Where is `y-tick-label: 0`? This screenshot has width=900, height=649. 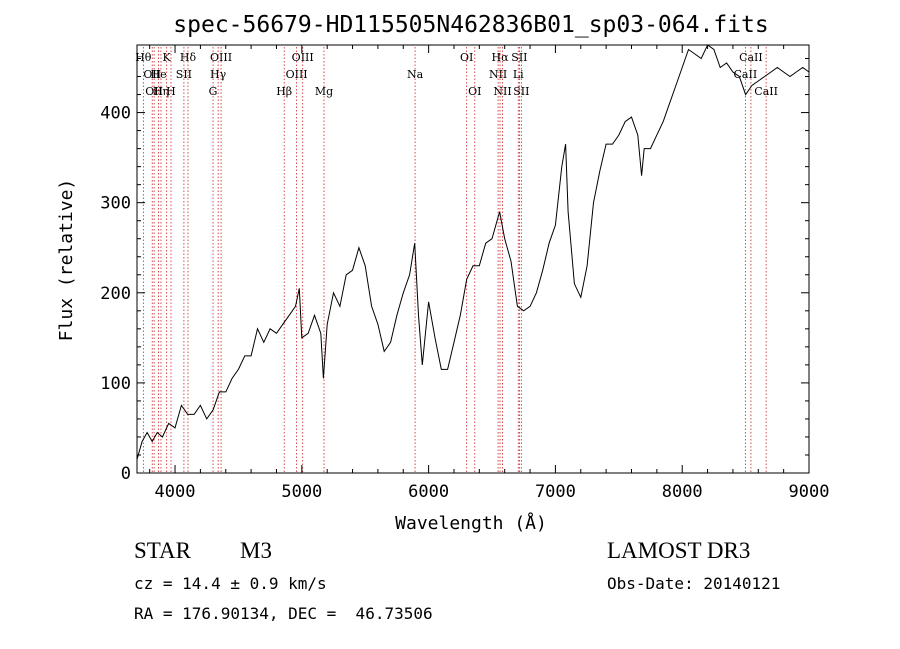 y-tick-label: 0 is located at coordinates (126, 474).